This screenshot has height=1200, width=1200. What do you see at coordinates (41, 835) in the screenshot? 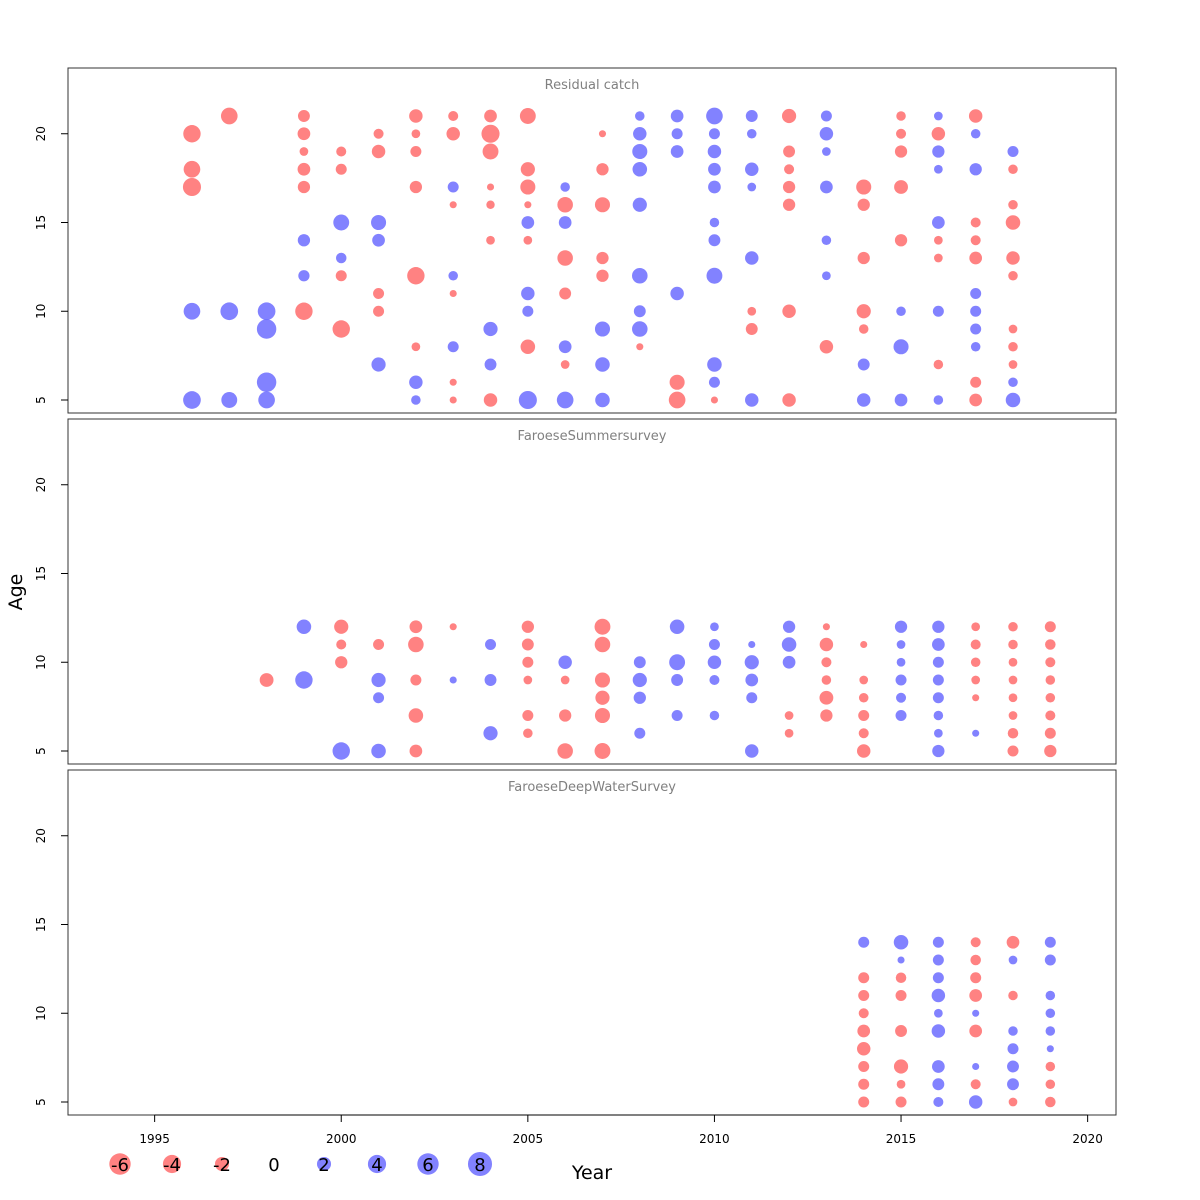
I see `y-tick-label: 20` at bounding box center [41, 835].